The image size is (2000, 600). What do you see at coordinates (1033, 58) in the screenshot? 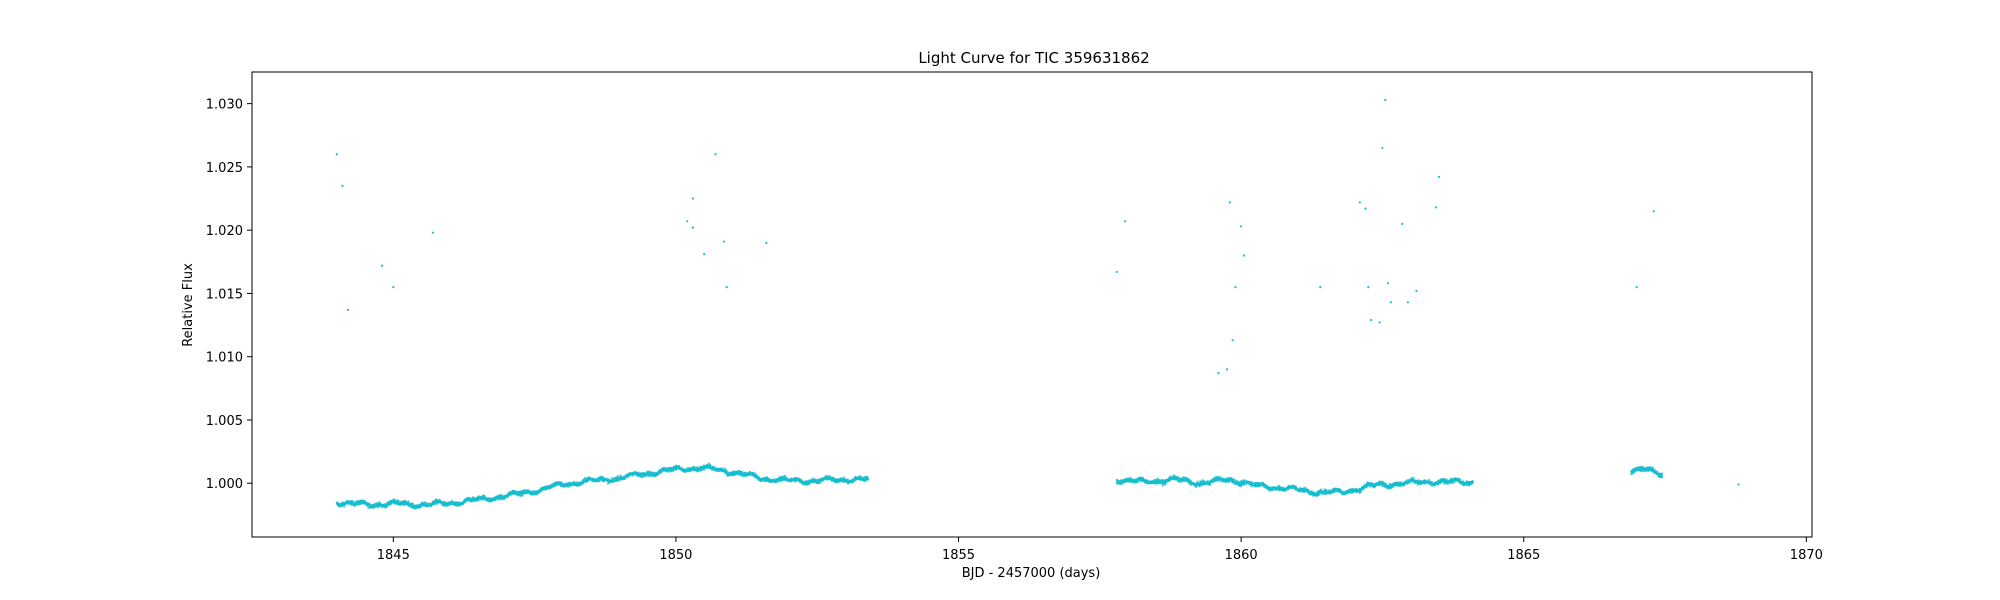
I see `chart-title: Light Curve for TIC 359631862` at bounding box center [1033, 58].